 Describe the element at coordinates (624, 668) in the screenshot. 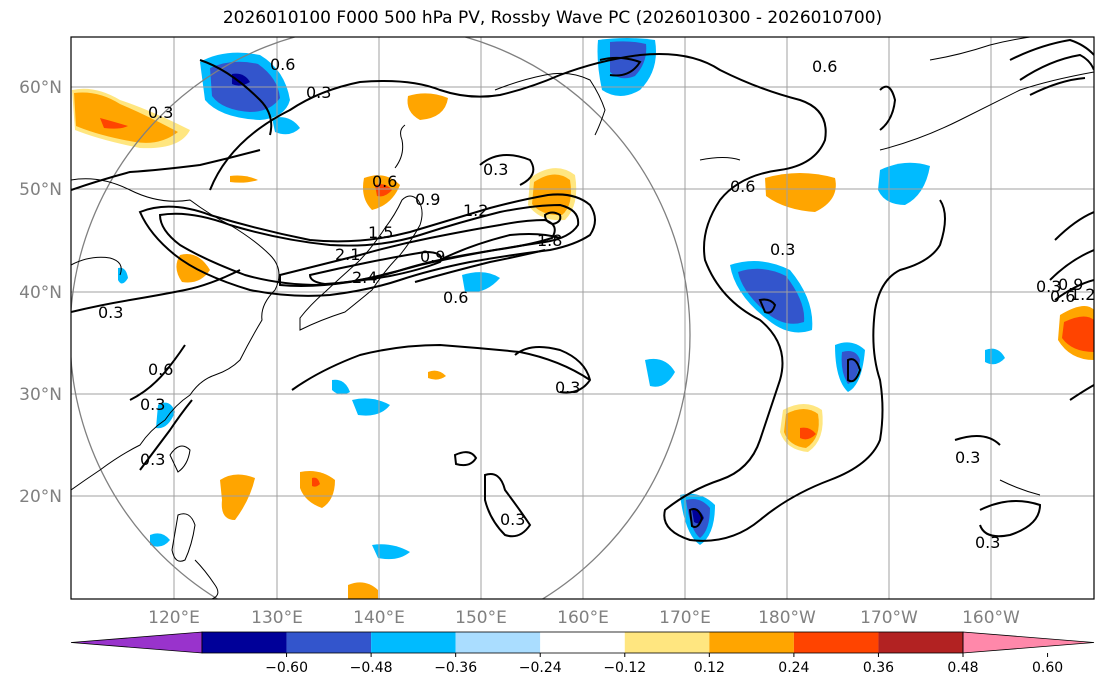

I see `colorbar-tick-label: −0.12` at that location.